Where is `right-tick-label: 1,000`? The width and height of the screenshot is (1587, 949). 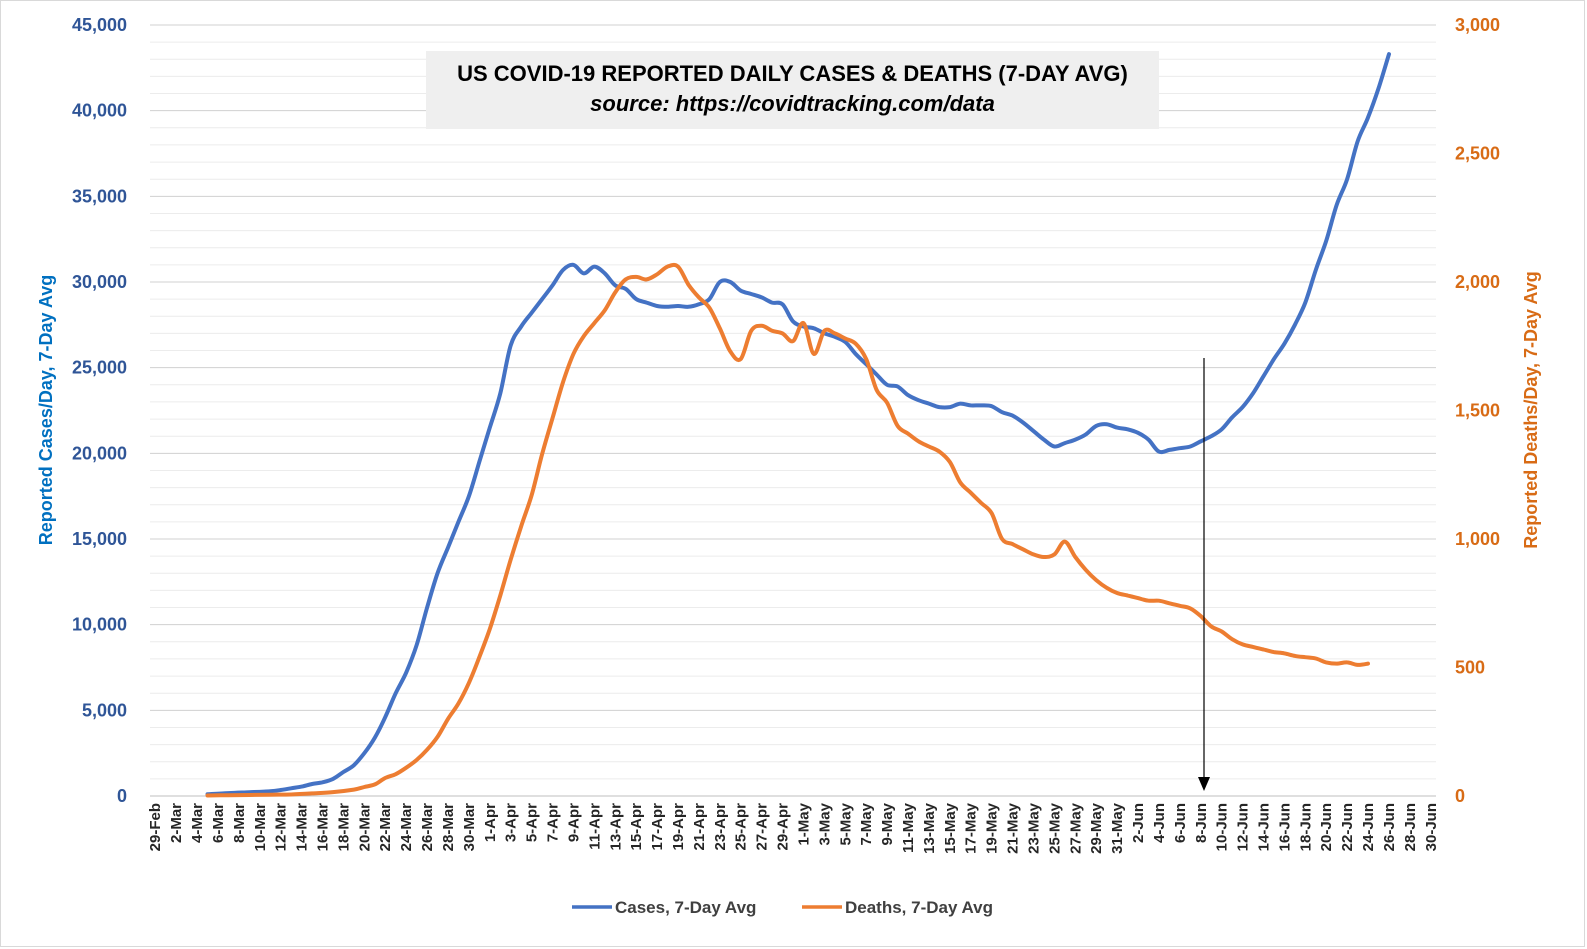 right-tick-label: 1,000 is located at coordinates (1477, 539).